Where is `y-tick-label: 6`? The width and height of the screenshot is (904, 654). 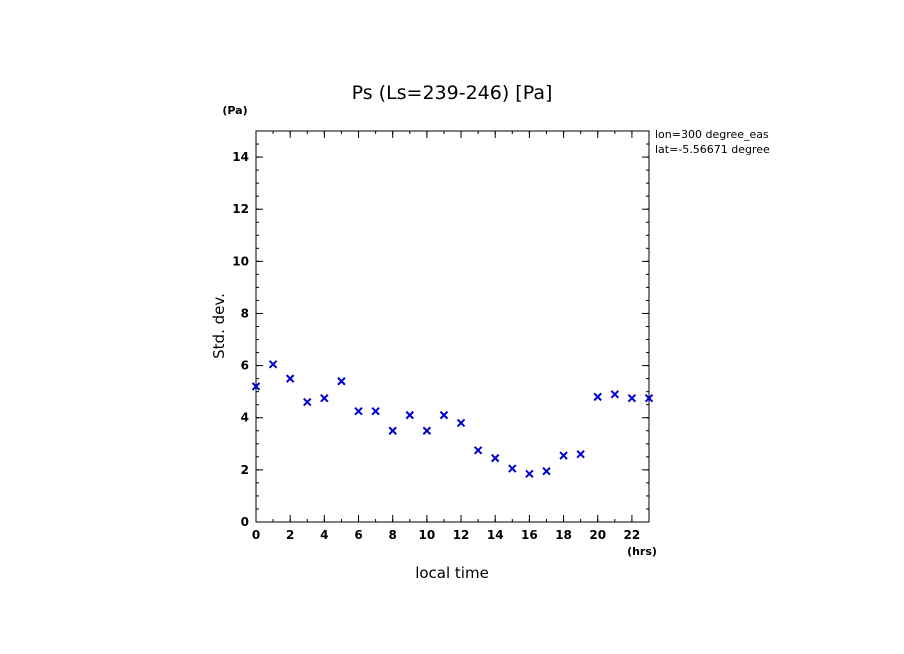
y-tick-label: 6 is located at coordinates (245, 366).